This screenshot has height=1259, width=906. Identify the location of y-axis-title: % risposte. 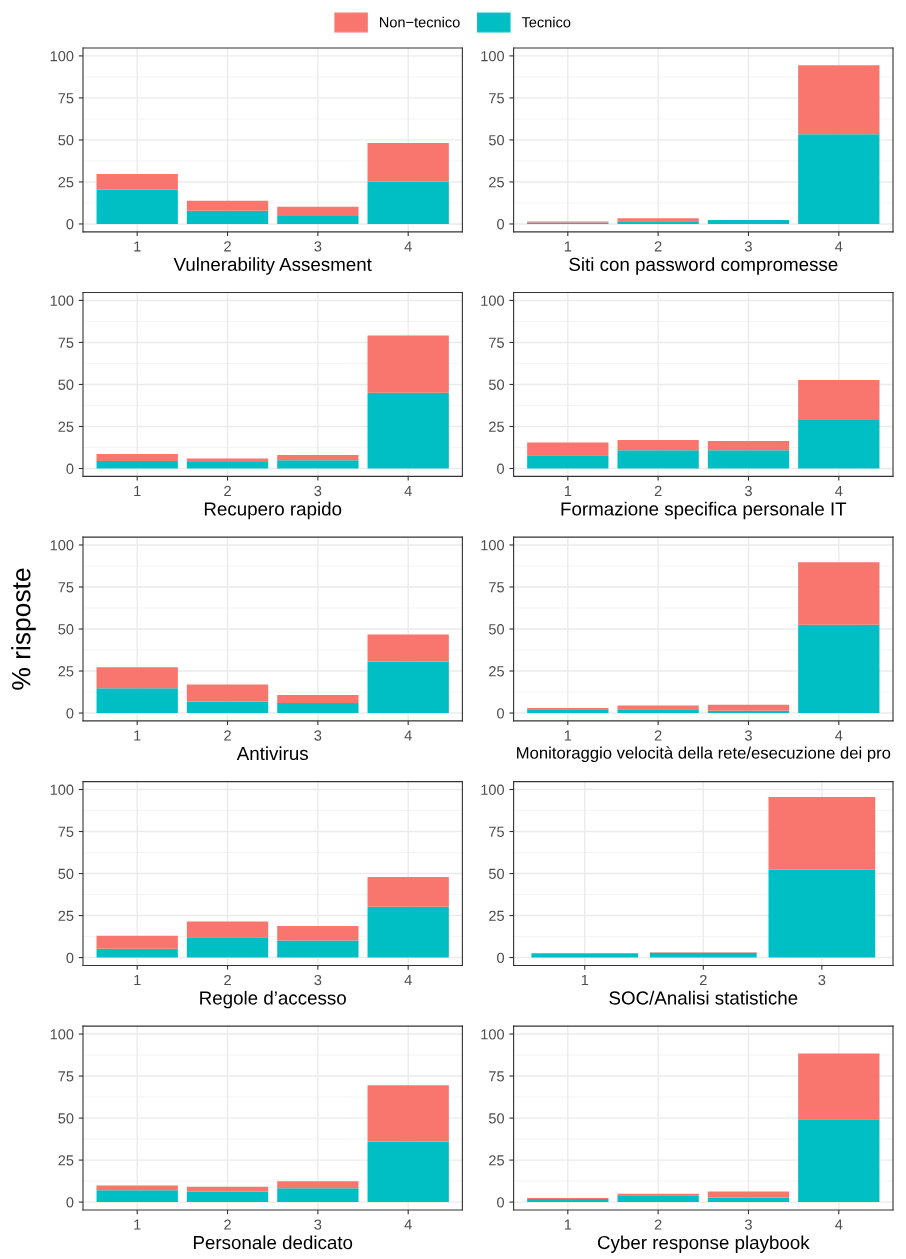
(23, 629).